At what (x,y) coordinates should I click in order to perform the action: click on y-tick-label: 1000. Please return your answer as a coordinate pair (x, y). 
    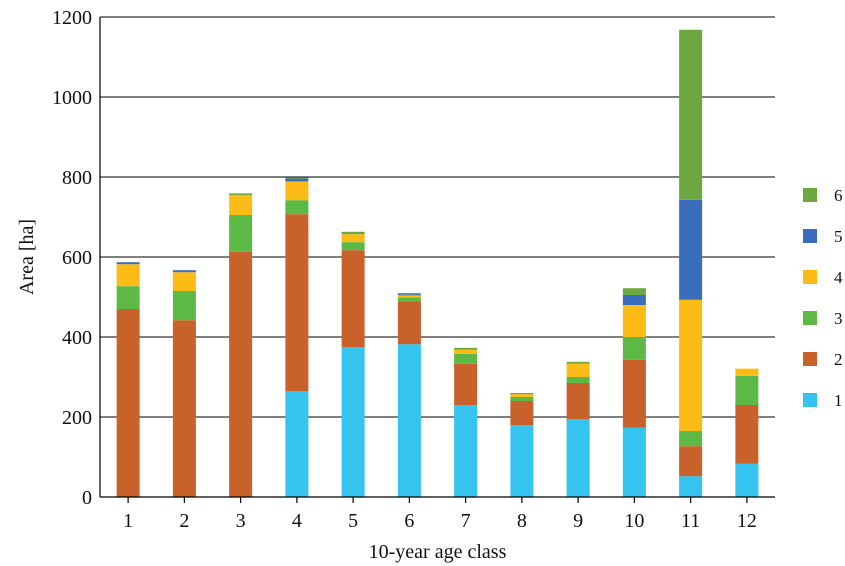
    Looking at the image, I should click on (72, 98).